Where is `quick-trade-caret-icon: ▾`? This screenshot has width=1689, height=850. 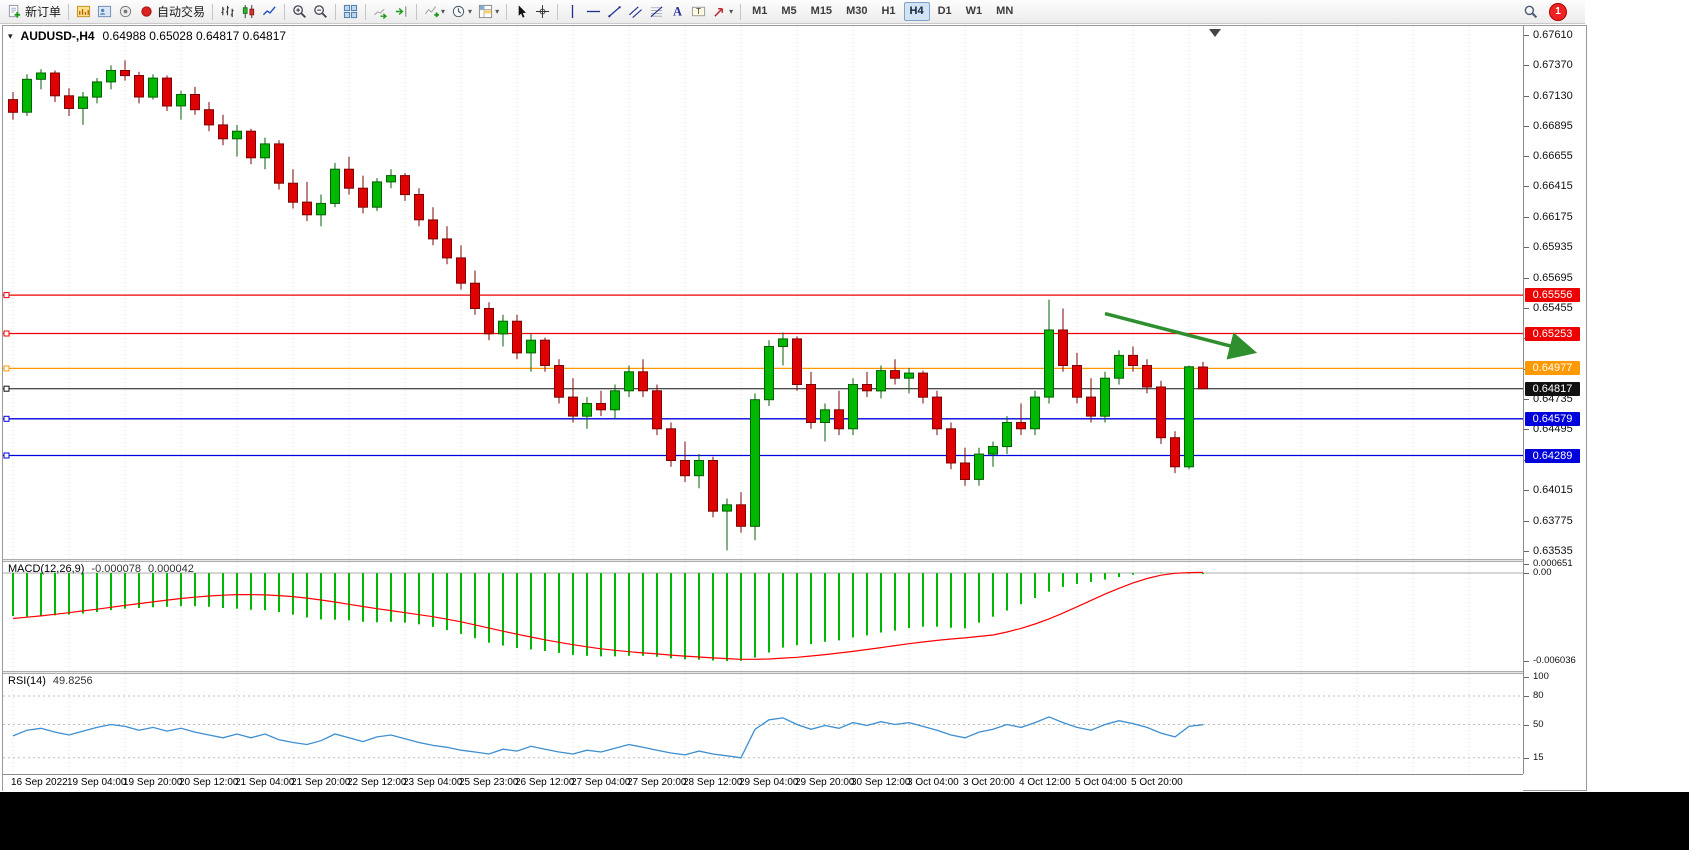 quick-trade-caret-icon: ▾ is located at coordinates (10, 36).